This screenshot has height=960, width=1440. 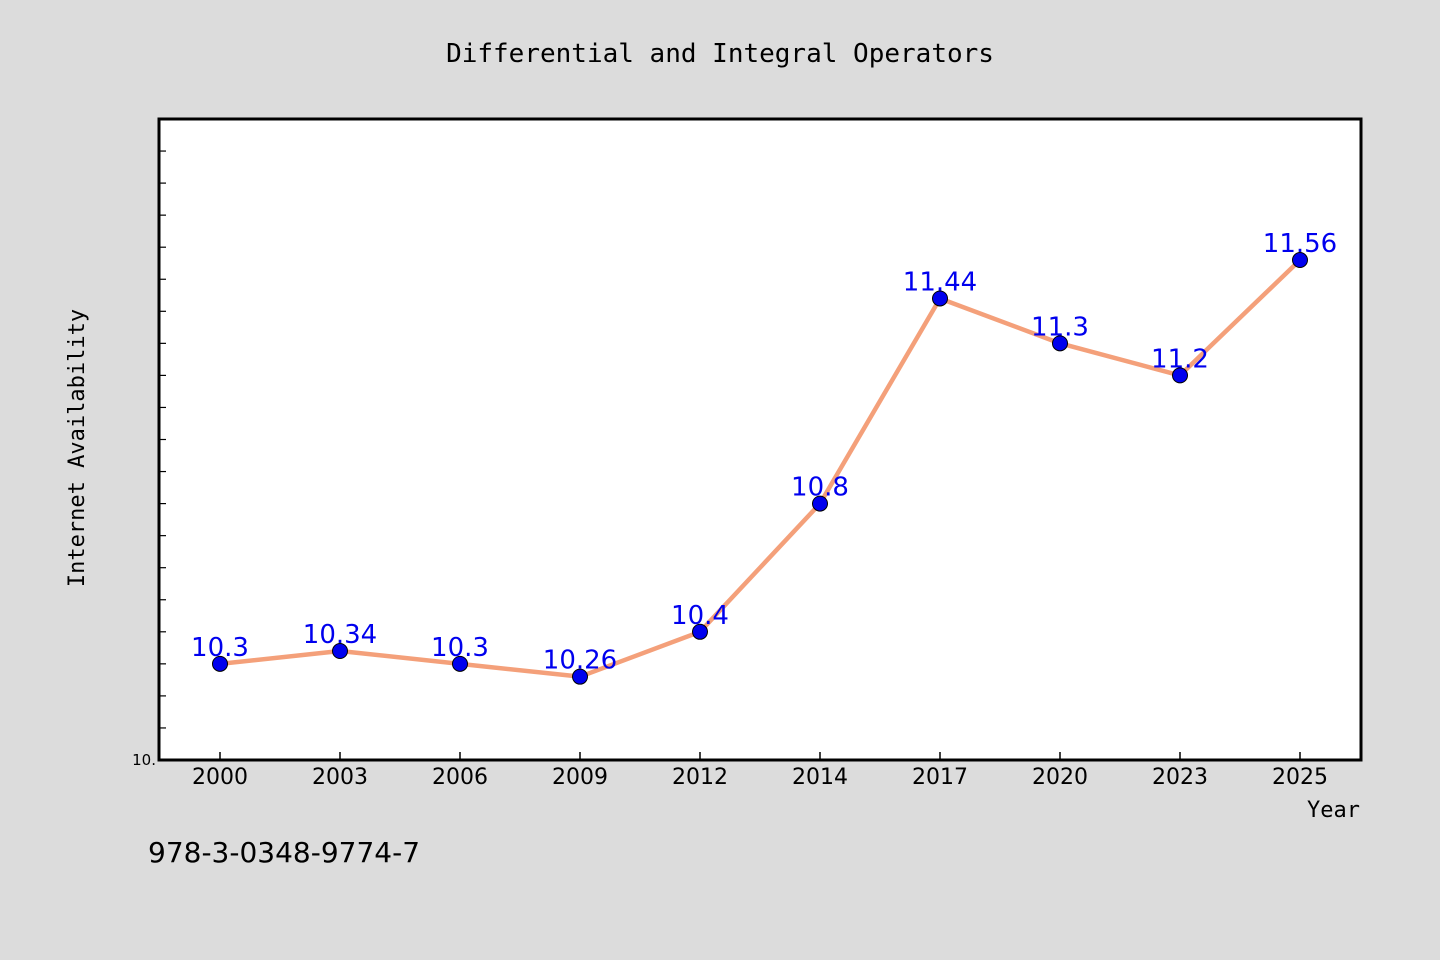 What do you see at coordinates (700, 616) in the screenshot?
I see `data-label: 10.4` at bounding box center [700, 616].